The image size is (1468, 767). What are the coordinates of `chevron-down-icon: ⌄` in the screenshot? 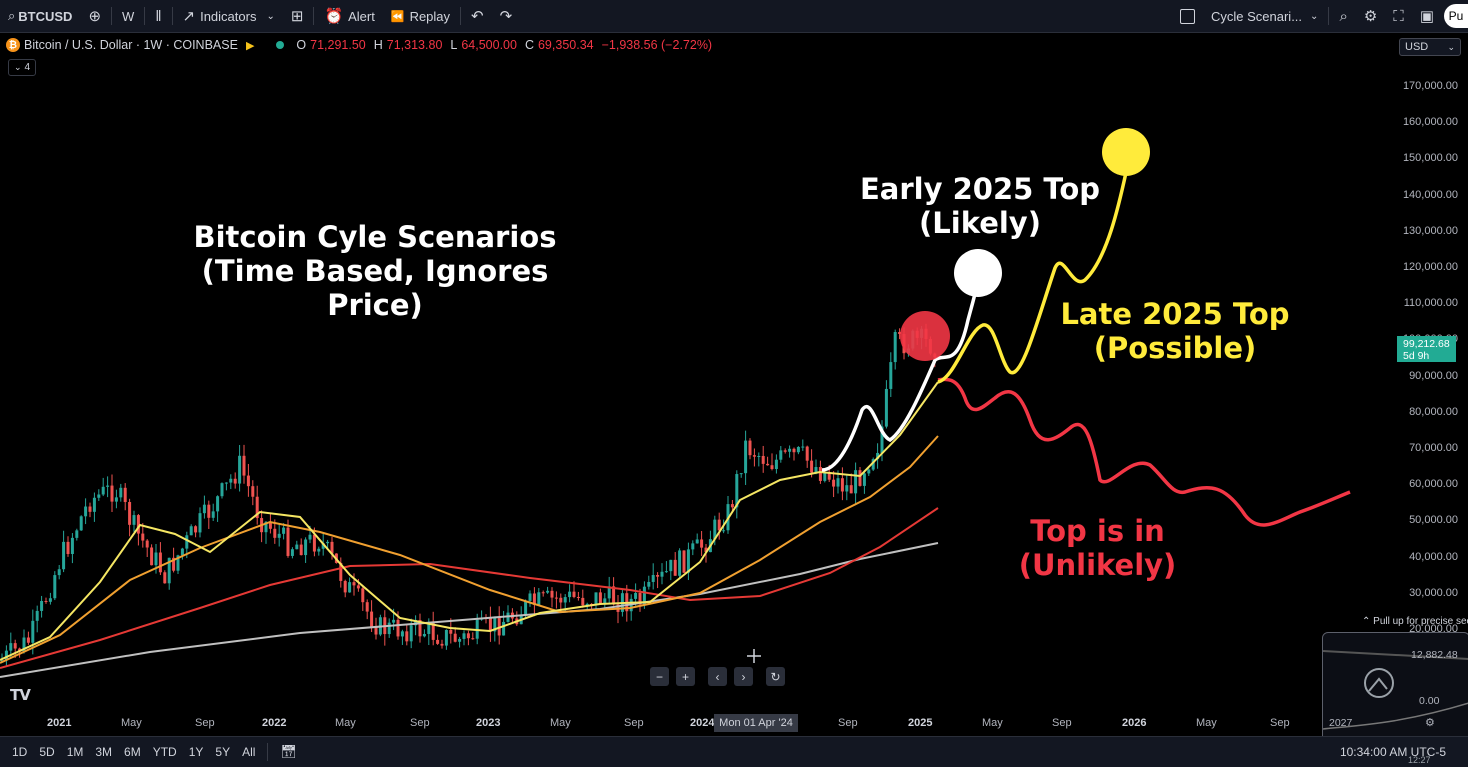 It's located at (1314, 16).